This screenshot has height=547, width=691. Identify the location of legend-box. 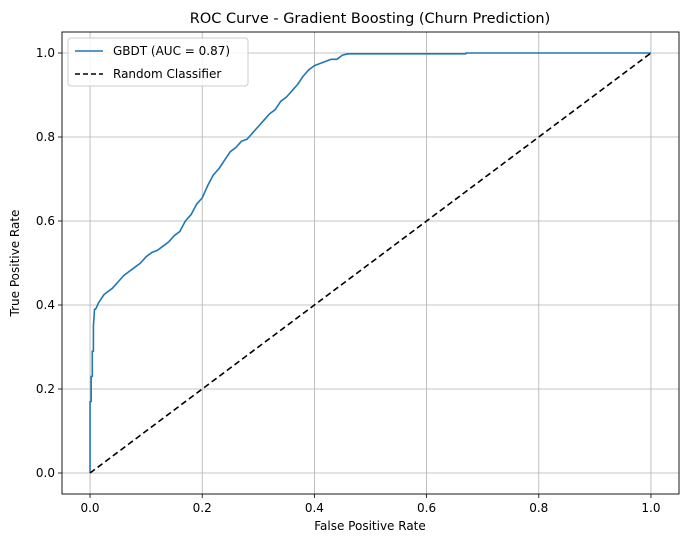
(158, 62).